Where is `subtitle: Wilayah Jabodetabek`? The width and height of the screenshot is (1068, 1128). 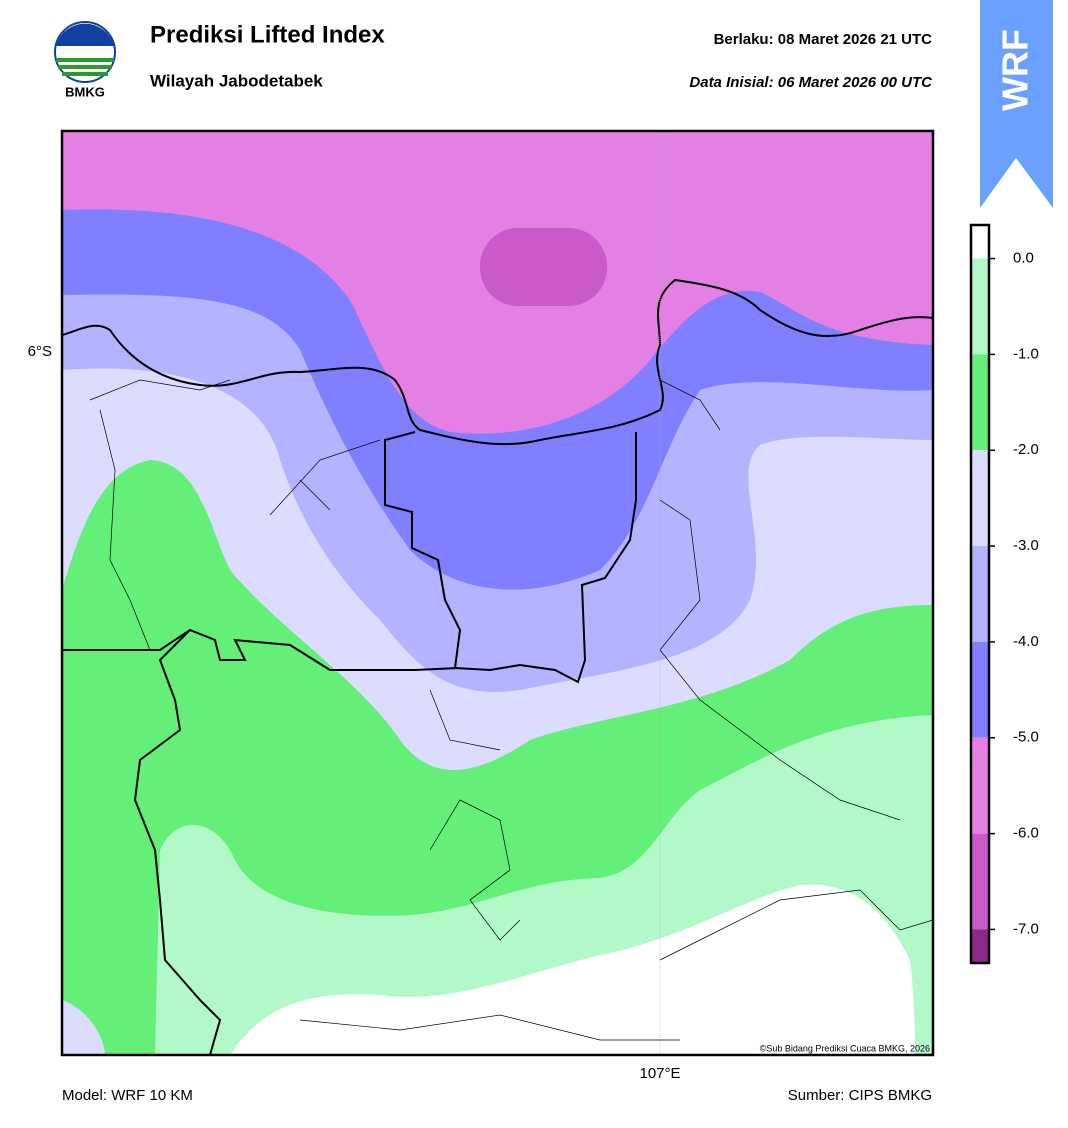
subtitle: Wilayah Jabodetabek is located at coordinates (236, 80).